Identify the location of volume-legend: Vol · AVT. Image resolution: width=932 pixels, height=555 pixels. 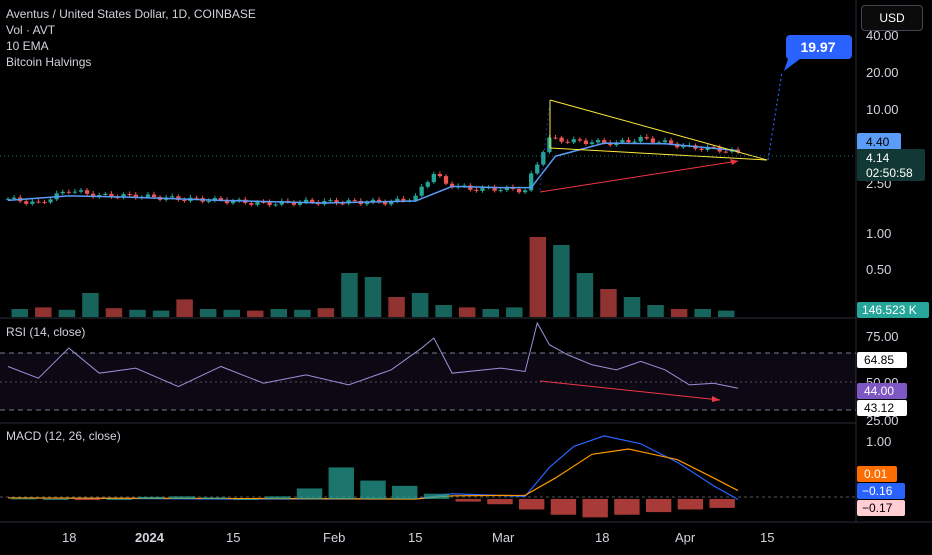
(31, 30).